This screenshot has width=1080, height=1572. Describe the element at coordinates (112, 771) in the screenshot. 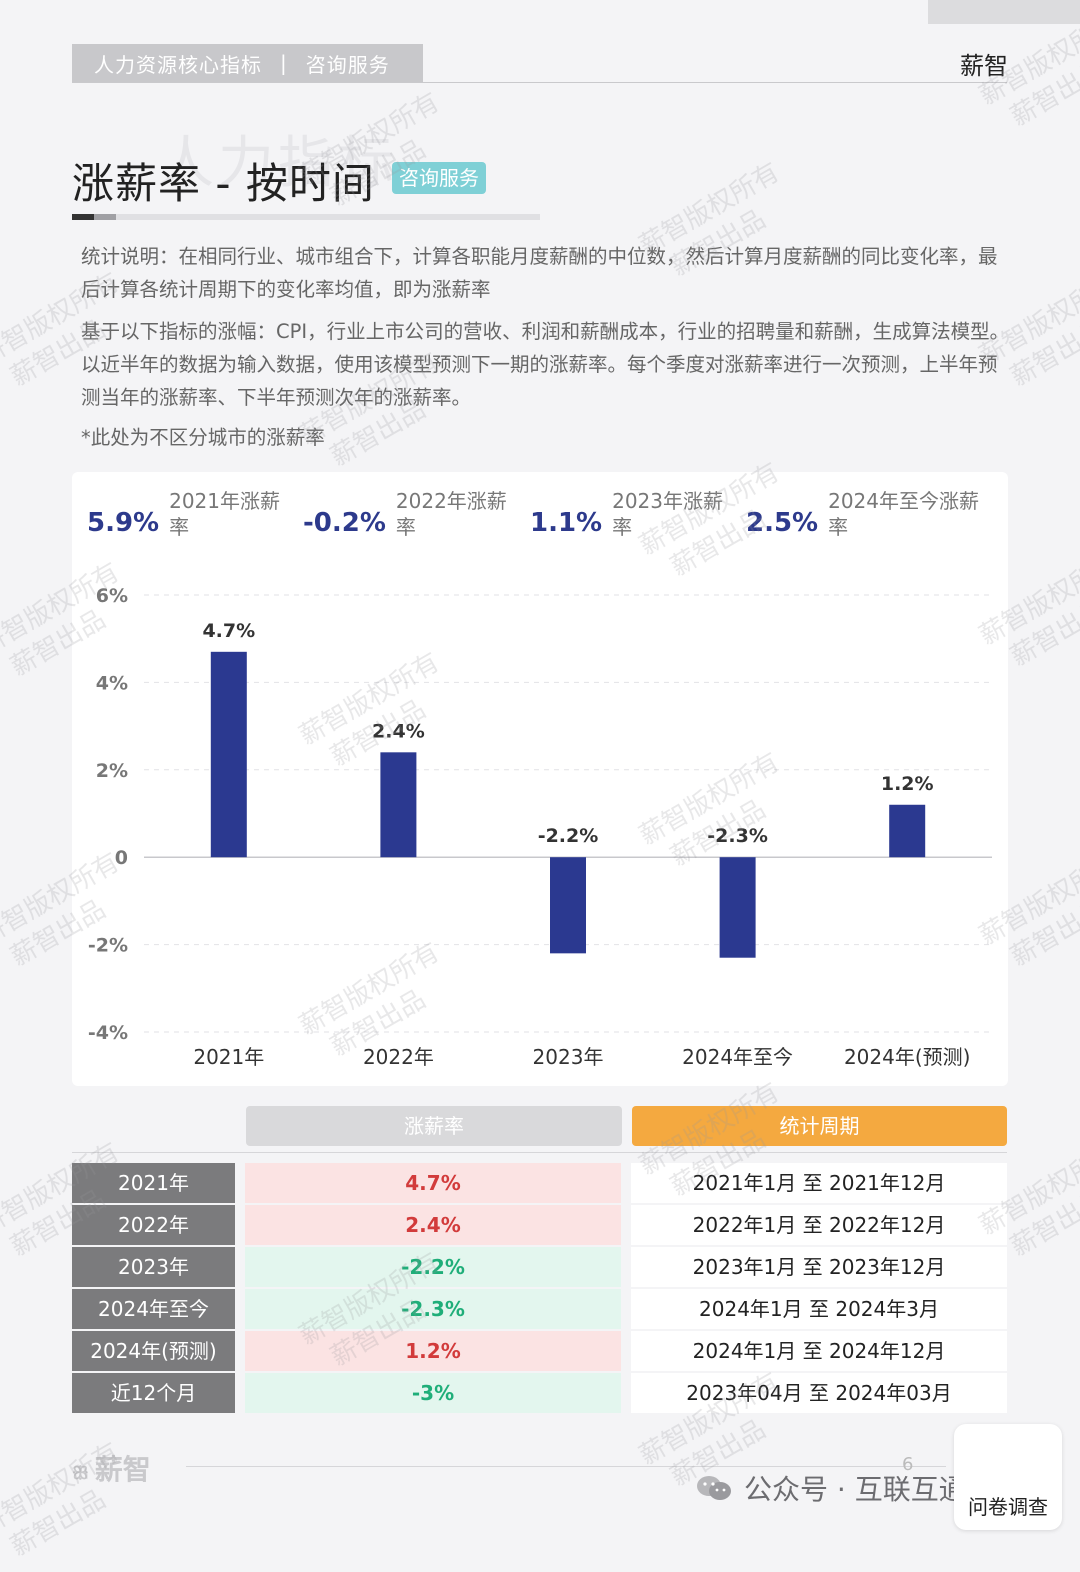

I see `y-tick-label: 2%` at that location.